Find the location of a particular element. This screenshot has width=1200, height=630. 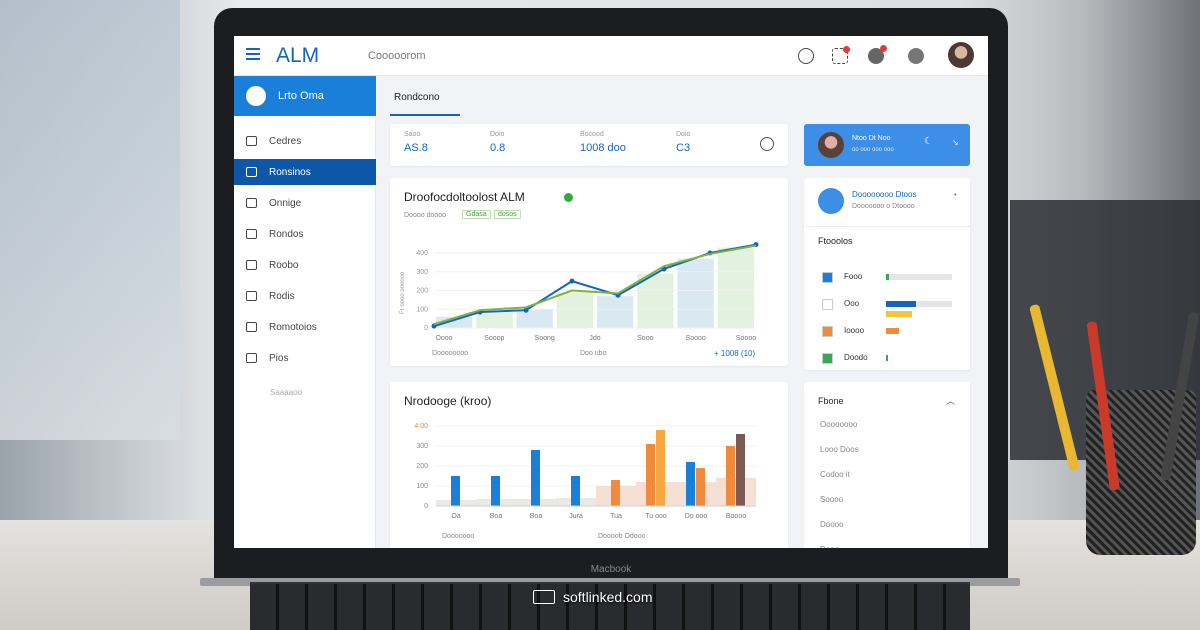

y-axis-label: Fr oooo oooooo is located at coordinates (403, 292).